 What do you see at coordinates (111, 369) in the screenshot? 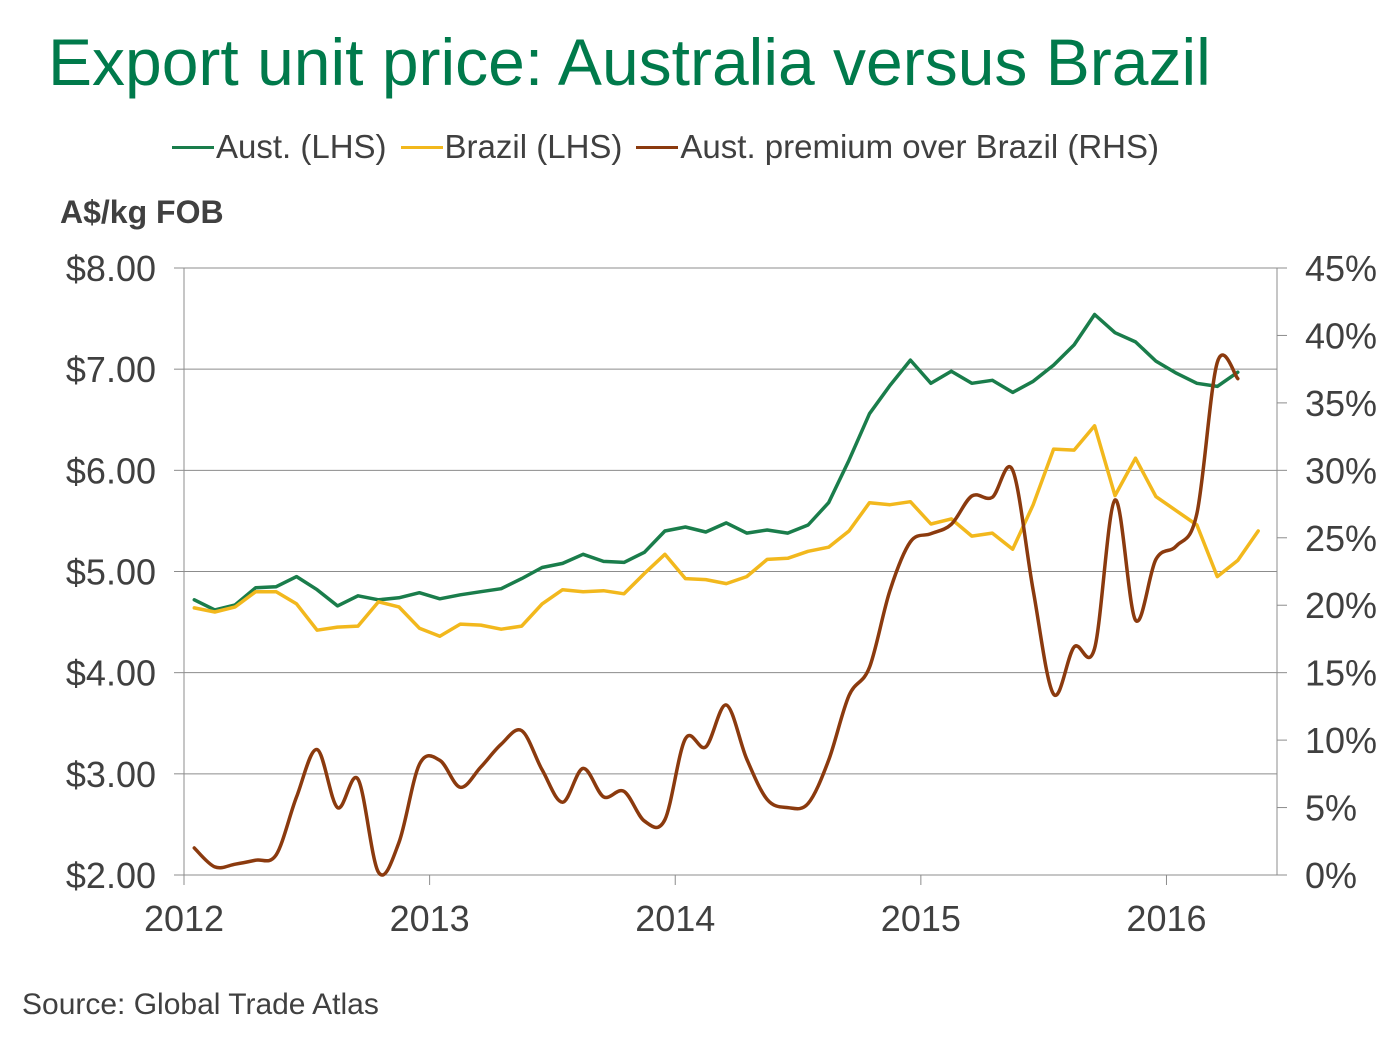
I see `left-tick-label: $7.00` at bounding box center [111, 369].